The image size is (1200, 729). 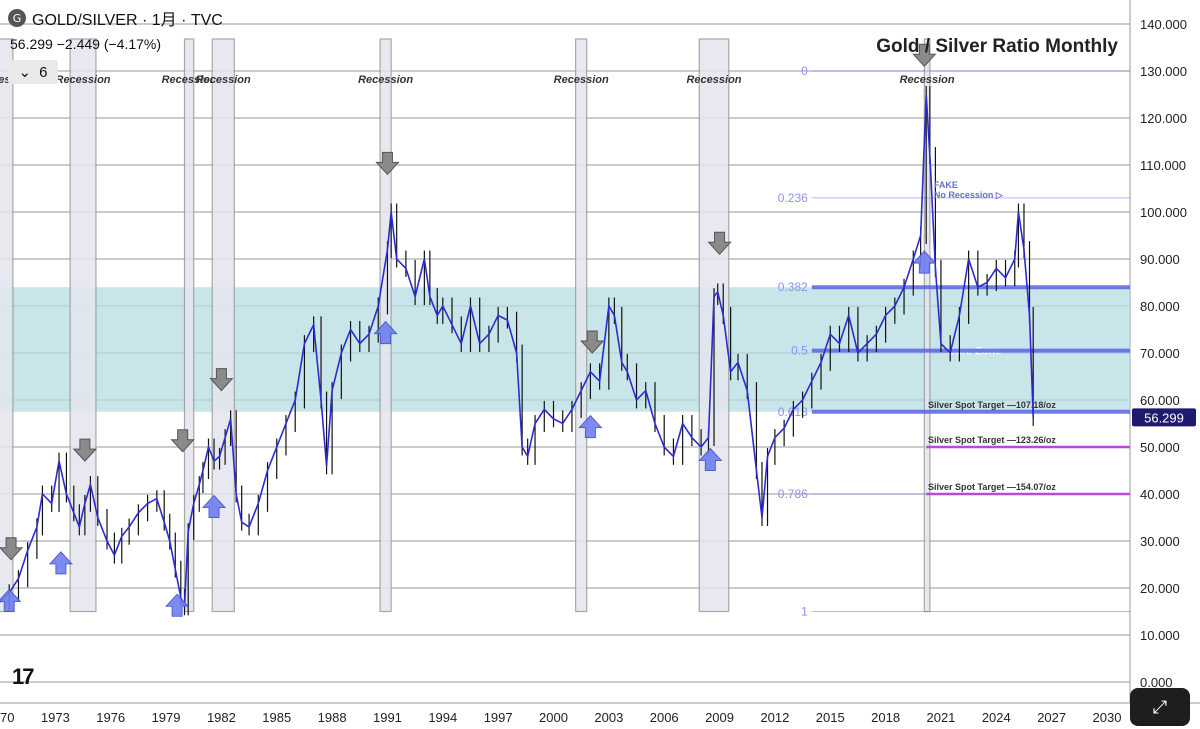 I want to click on x-tick-label: 2018, so click(x=885, y=717).